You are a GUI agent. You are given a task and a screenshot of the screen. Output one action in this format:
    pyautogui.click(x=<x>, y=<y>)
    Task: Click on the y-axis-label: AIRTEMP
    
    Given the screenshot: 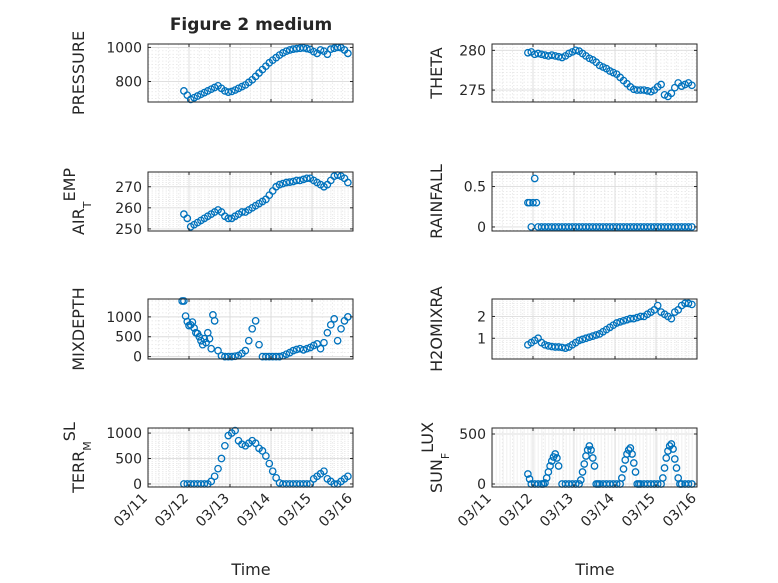 What is the action you would take?
    pyautogui.click(x=77, y=201)
    